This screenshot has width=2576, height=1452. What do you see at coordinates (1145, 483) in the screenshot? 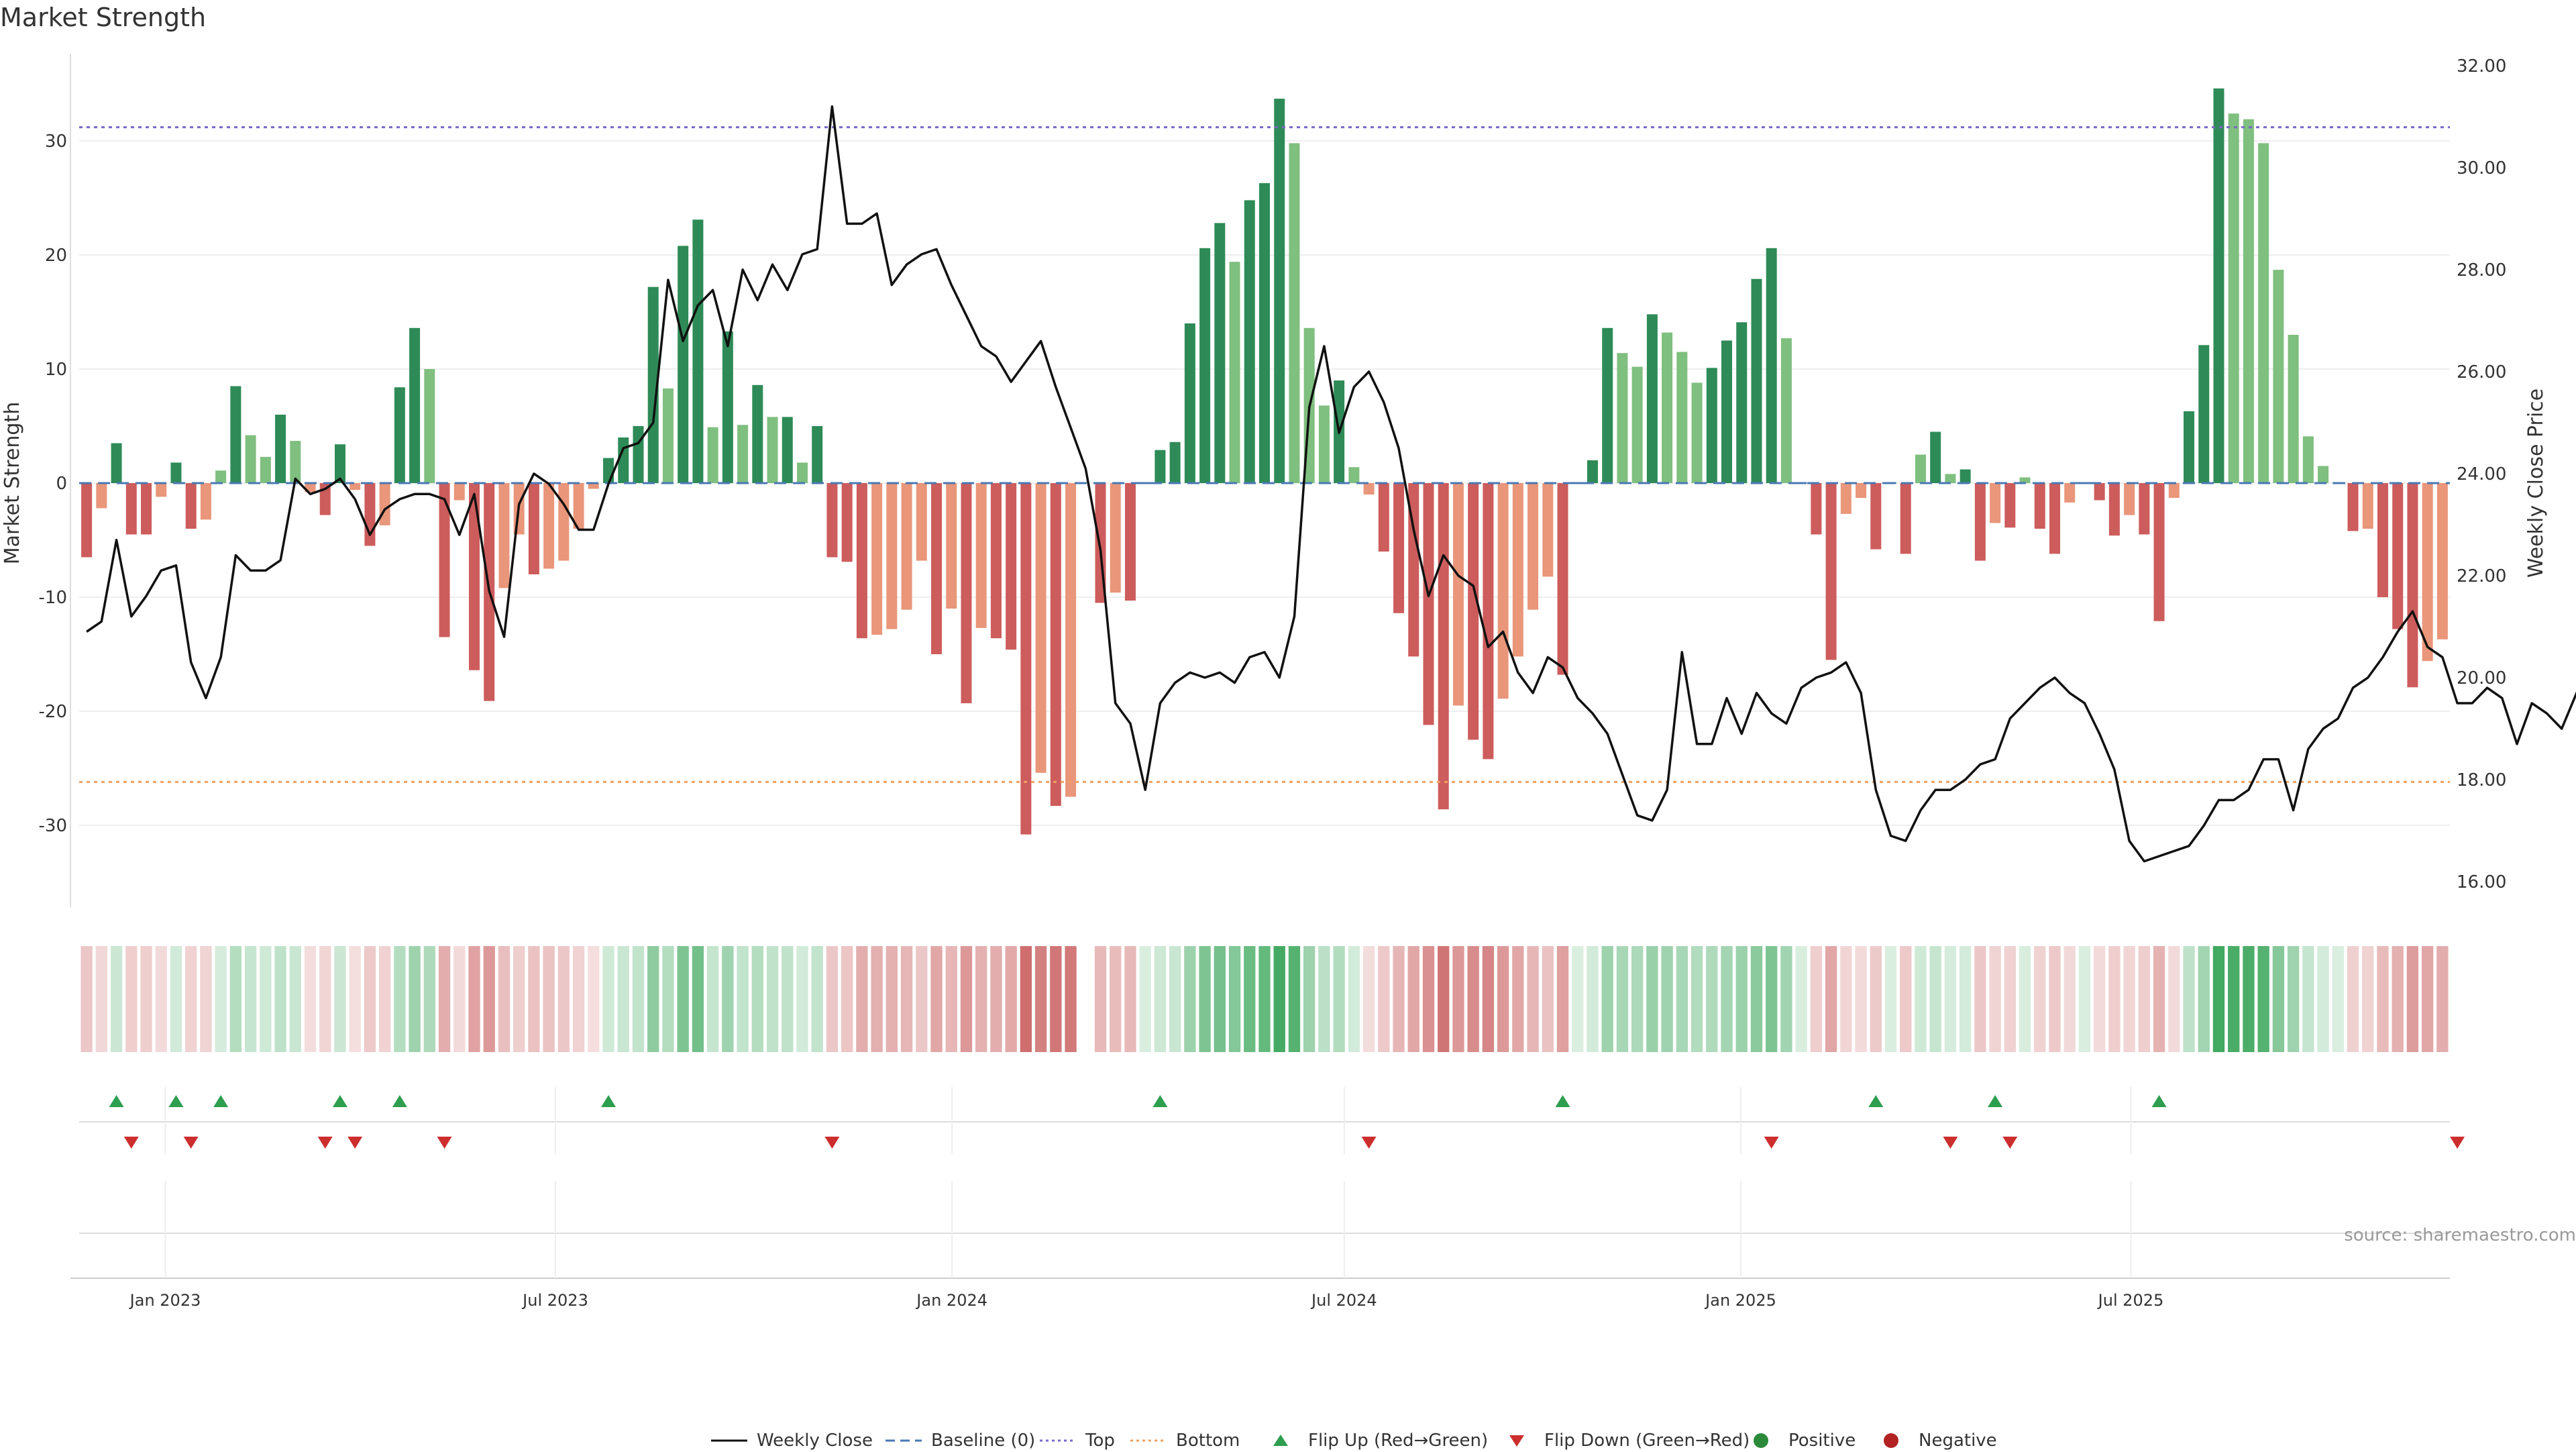
I see `strength-bar-zero` at bounding box center [1145, 483].